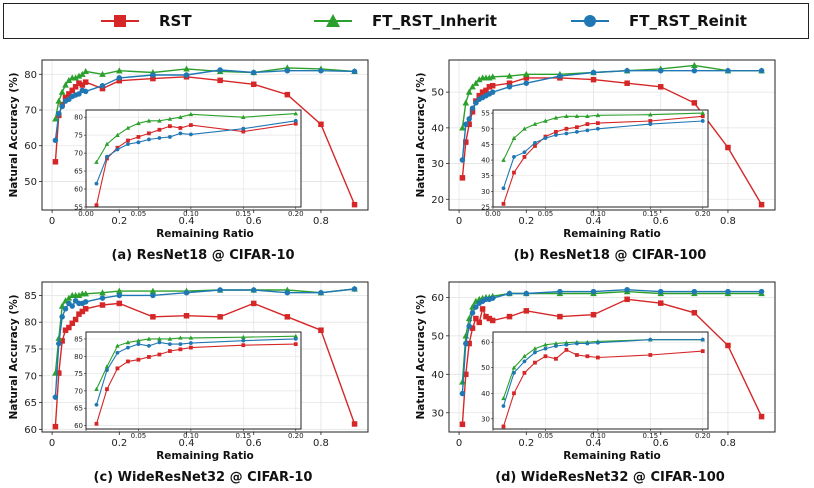  Describe the element at coordinates (437, 375) in the screenshot. I see `y-tick-label: 40` at that location.